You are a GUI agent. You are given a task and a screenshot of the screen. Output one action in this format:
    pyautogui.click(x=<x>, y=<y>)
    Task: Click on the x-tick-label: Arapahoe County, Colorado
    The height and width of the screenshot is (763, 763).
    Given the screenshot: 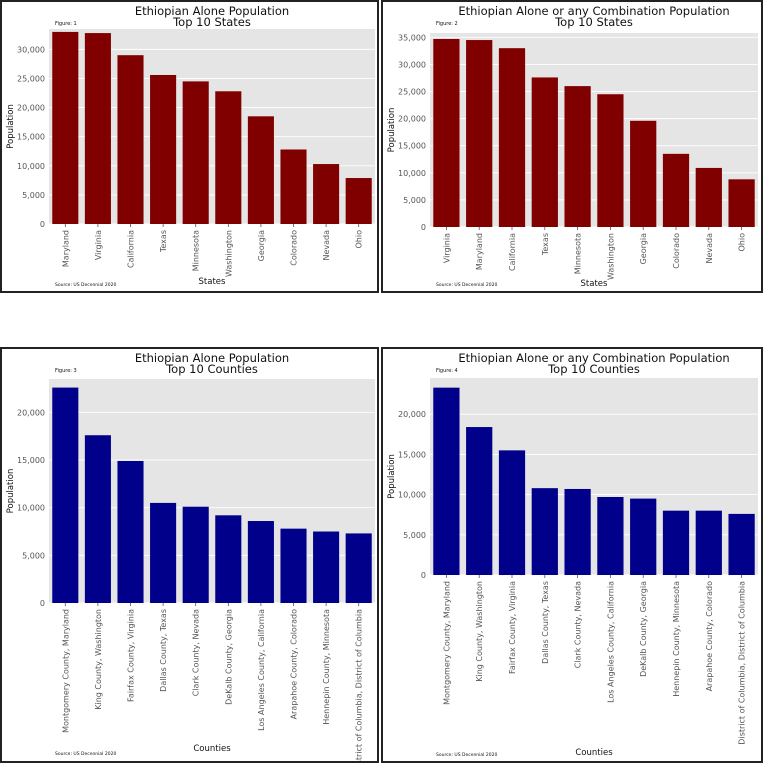 What is the action you would take?
    pyautogui.click(x=709, y=636)
    